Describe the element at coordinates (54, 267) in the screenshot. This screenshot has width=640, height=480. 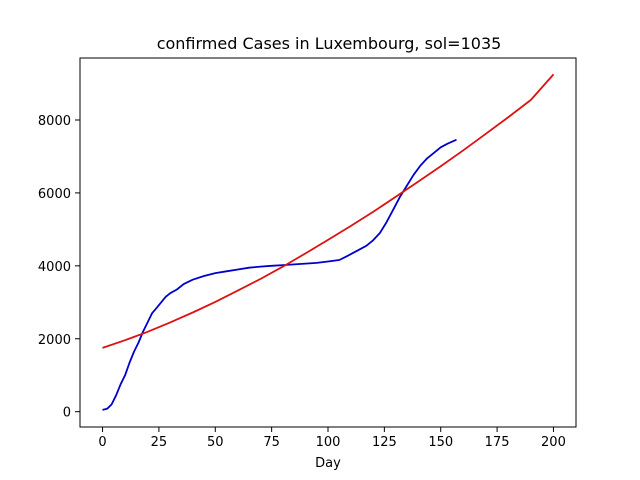
I see `y-tick-label: 4000` at that location.